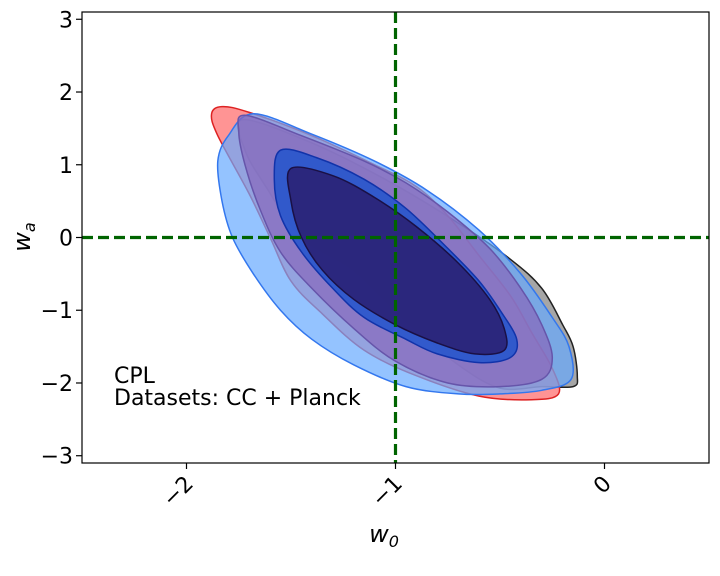 This screenshot has height=576, width=720. I want to click on y-tick-label: 3, so click(66, 20).